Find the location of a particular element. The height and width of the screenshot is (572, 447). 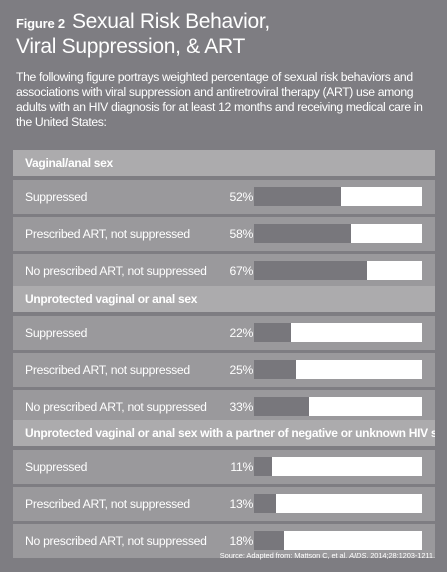

value-label: 25% is located at coordinates (241, 370).